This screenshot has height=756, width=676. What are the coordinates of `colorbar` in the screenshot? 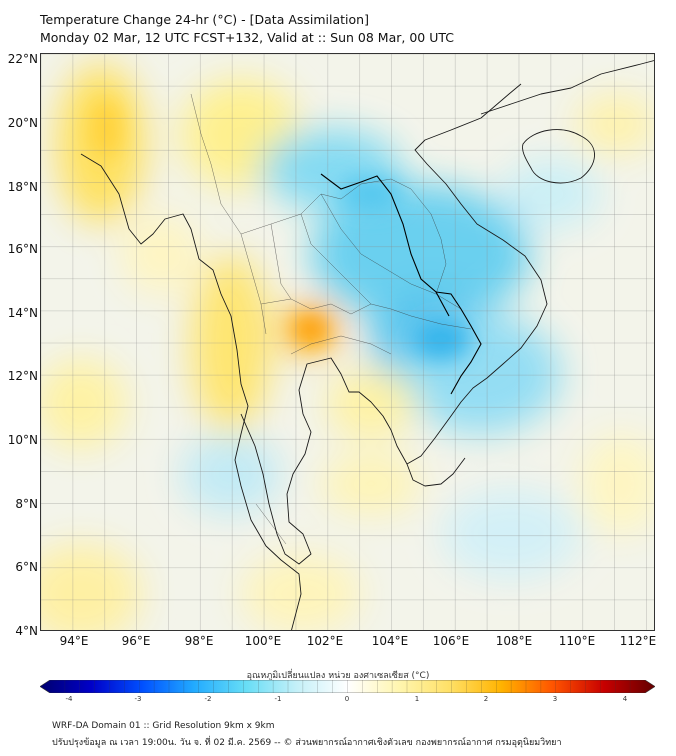 It's located at (347, 686).